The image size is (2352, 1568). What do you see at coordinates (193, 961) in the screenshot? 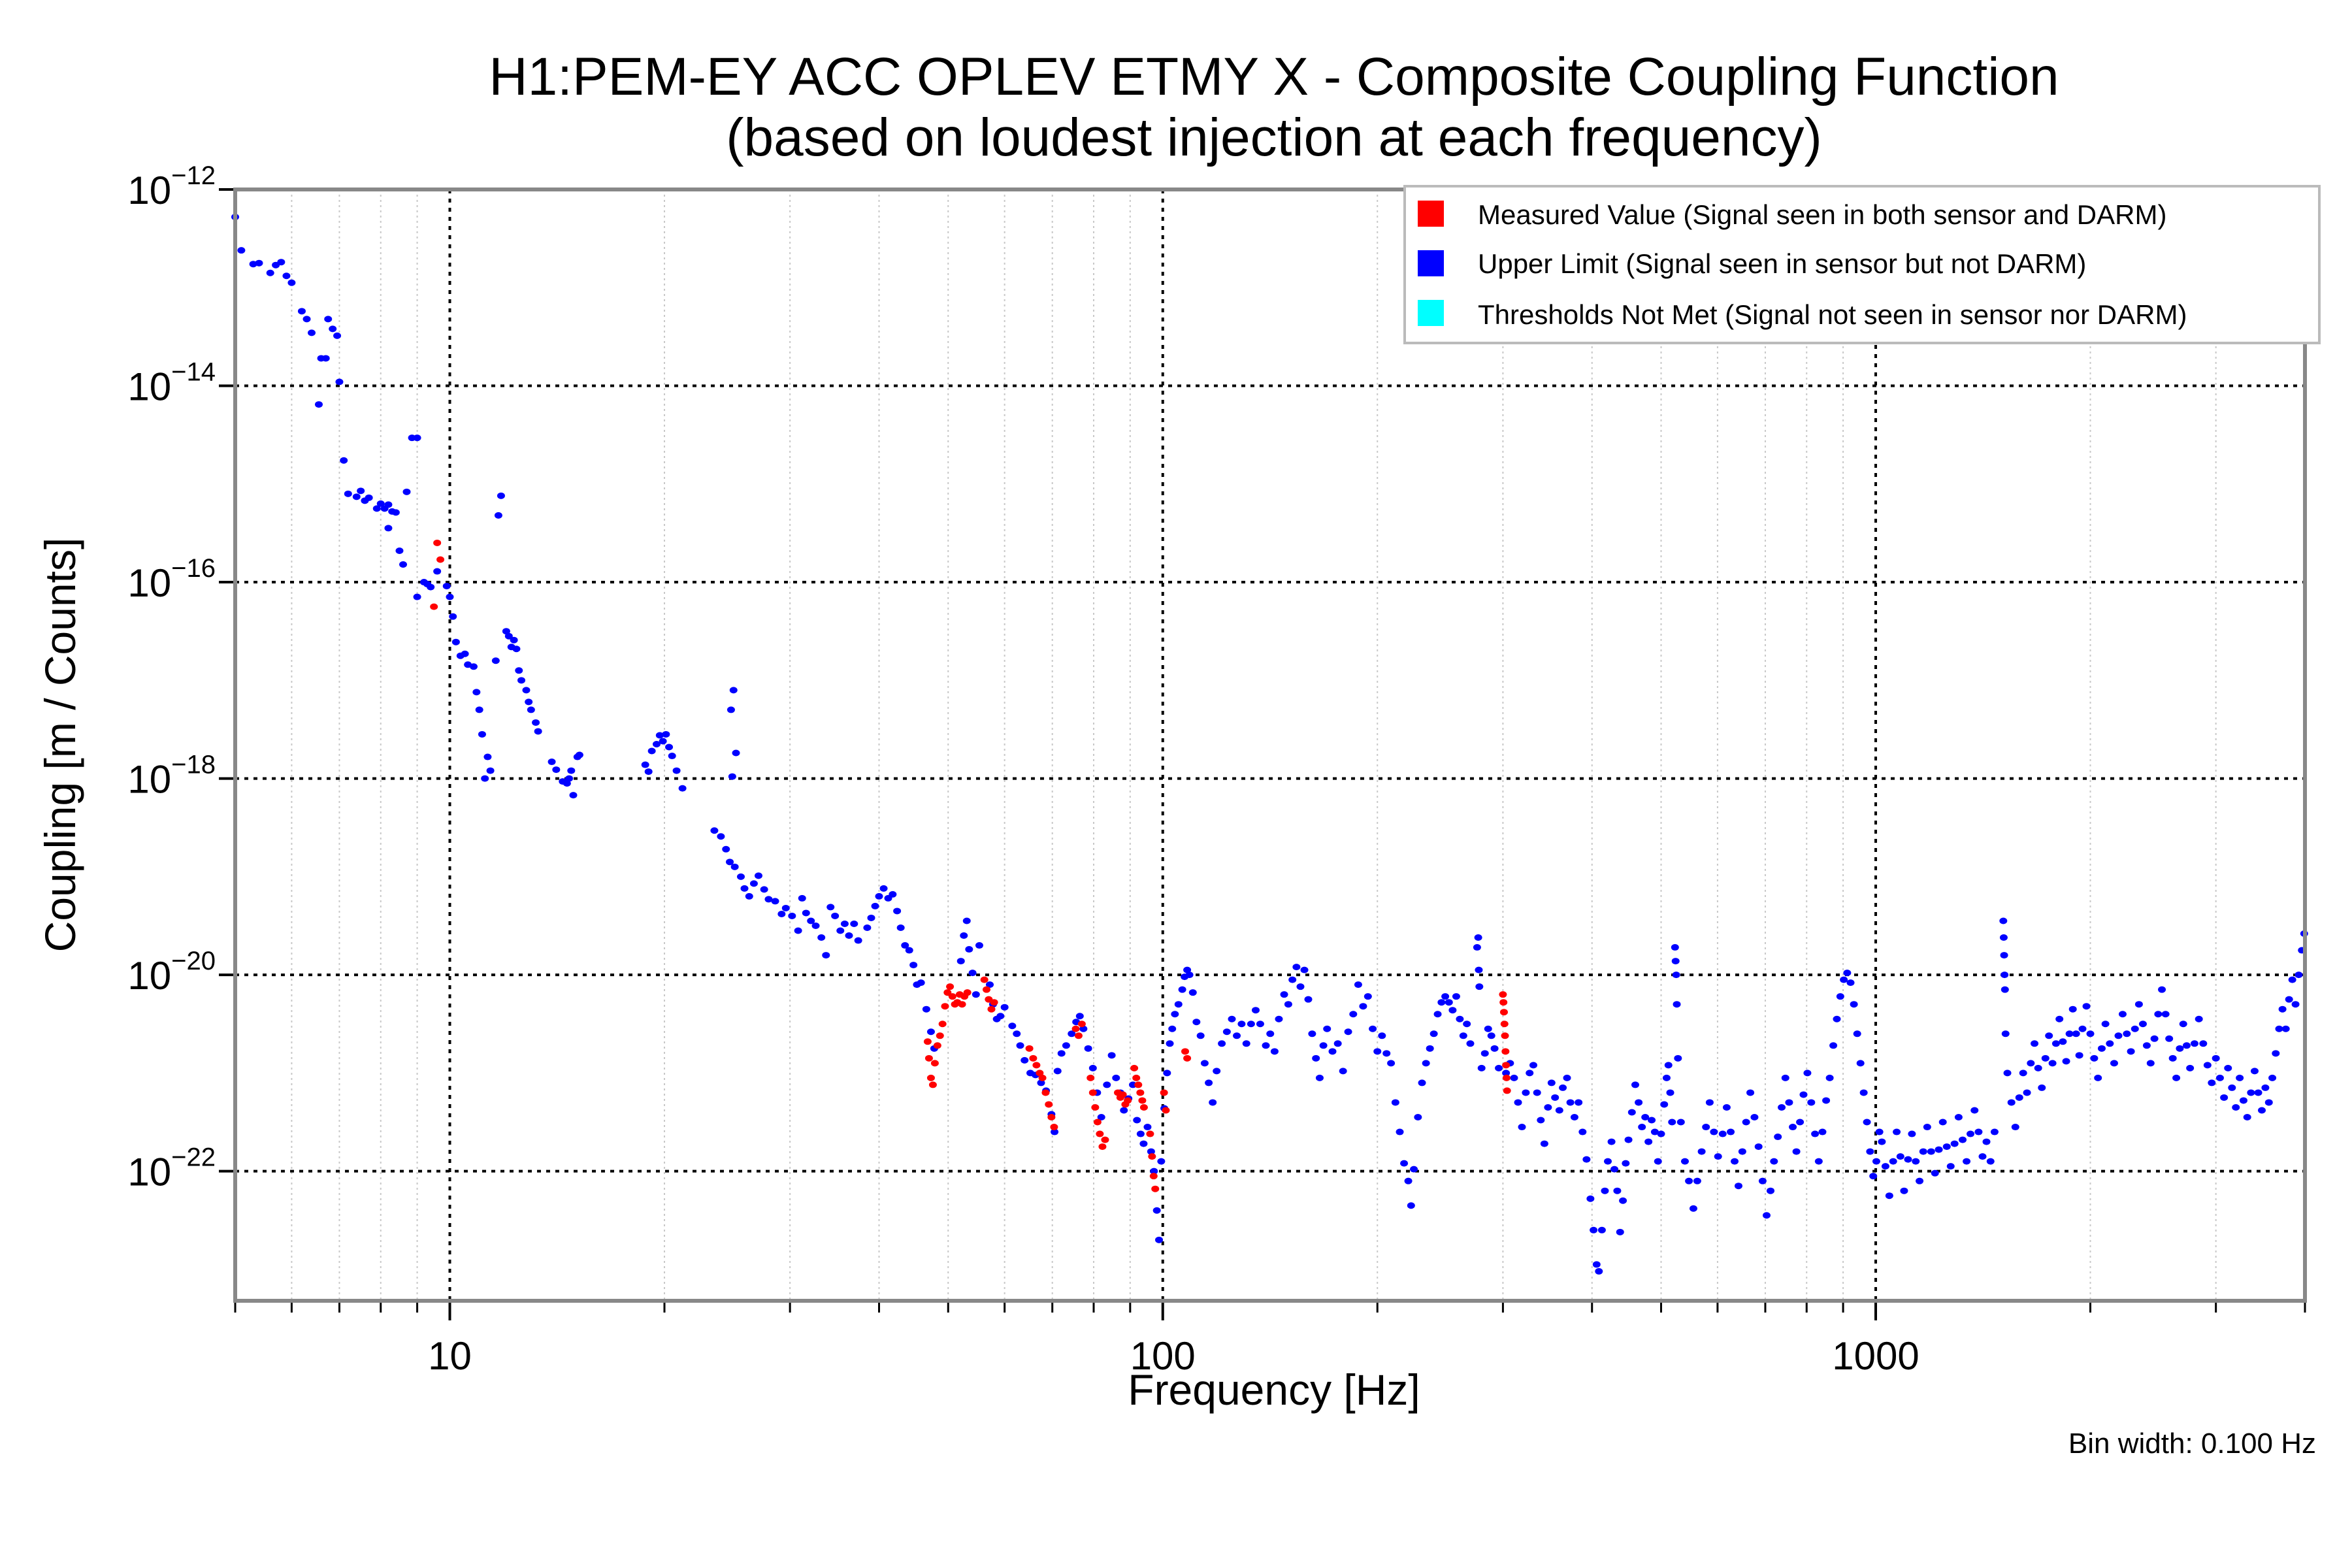
I see `y-tick-exponent: −20` at bounding box center [193, 961].